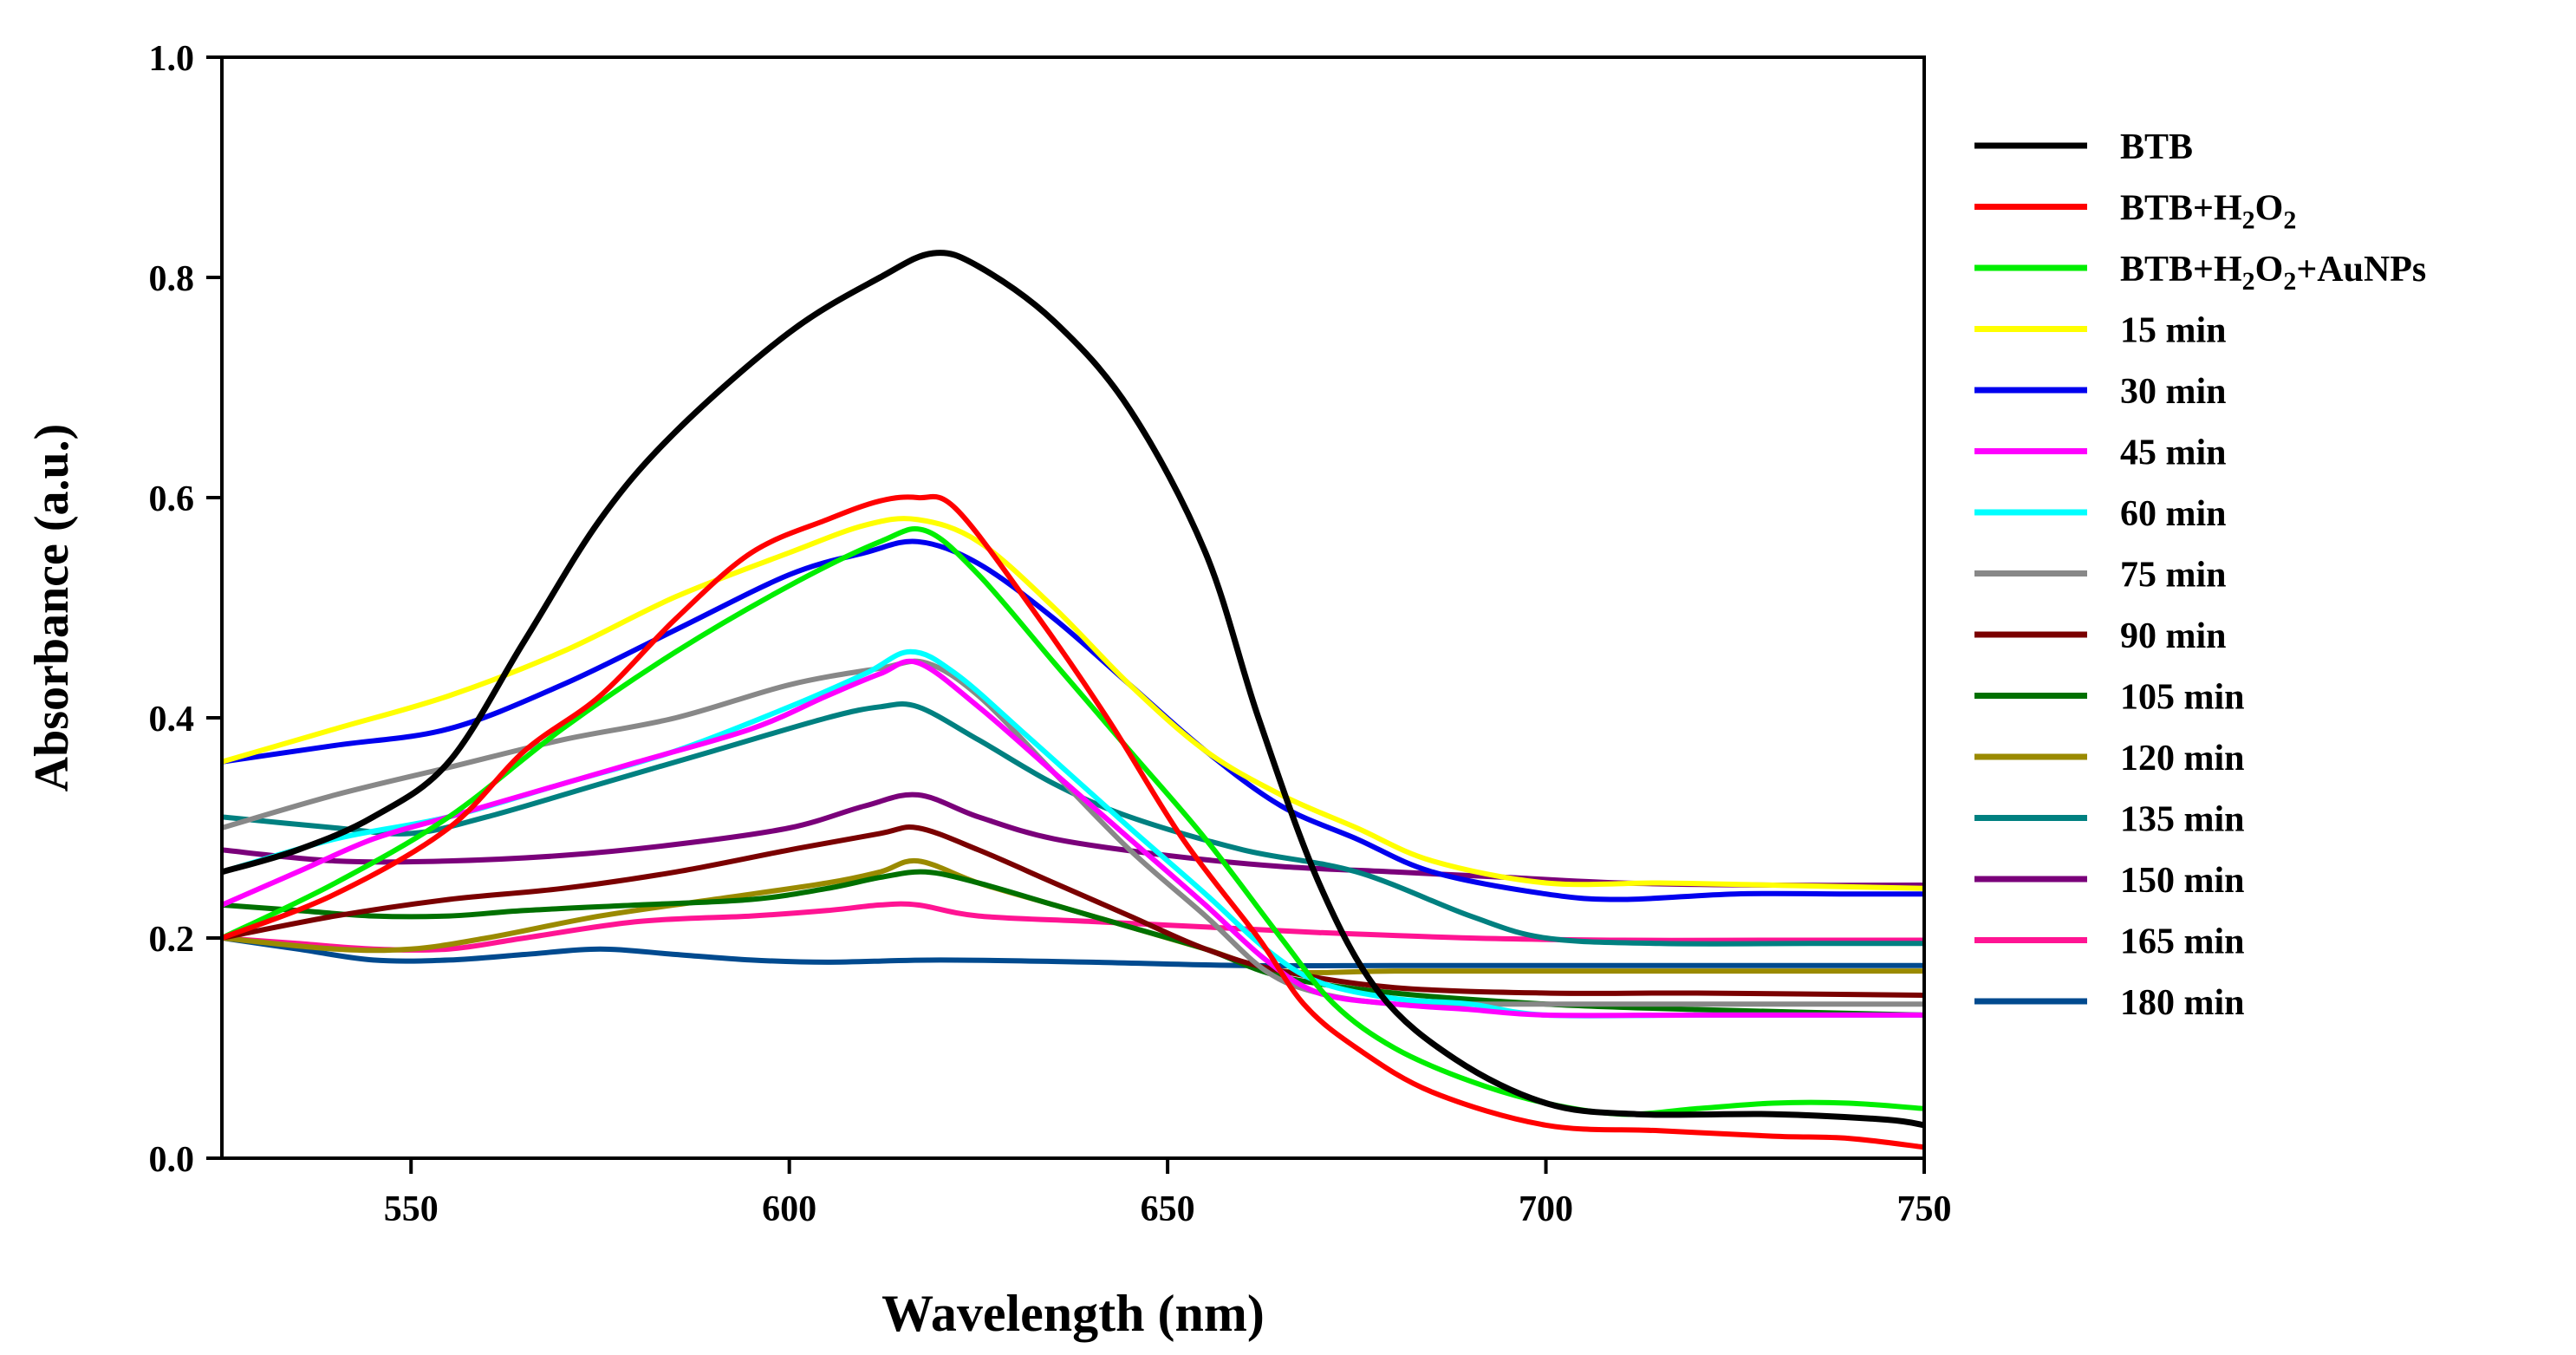  What do you see at coordinates (2109, 820) in the screenshot?
I see `legend-item: 135 min` at bounding box center [2109, 820].